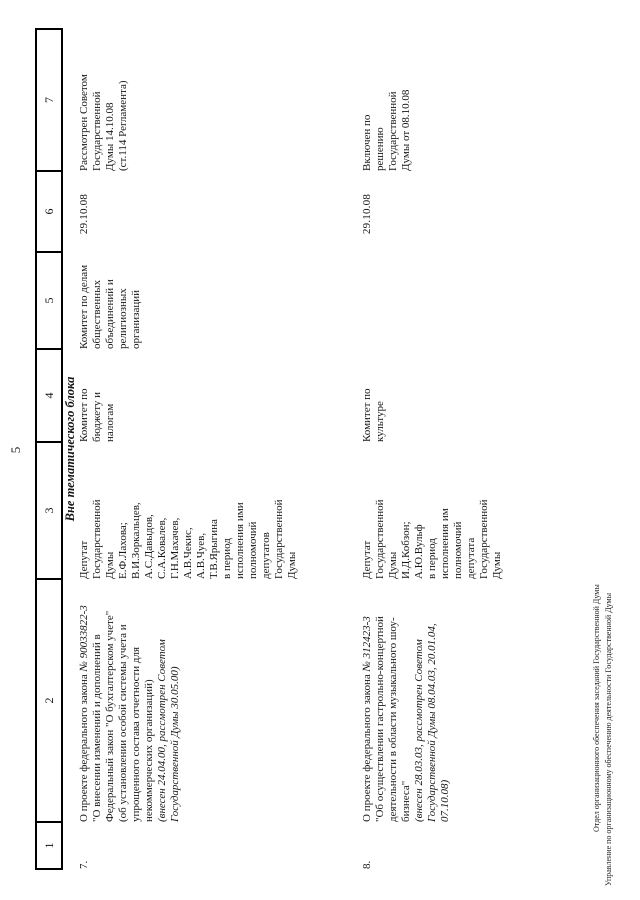 Image resolution: width=640 pixels, height=900 pixels. What do you see at coordinates (367, 864) in the screenshot?
I see `row-number: 8.` at bounding box center [367, 864].